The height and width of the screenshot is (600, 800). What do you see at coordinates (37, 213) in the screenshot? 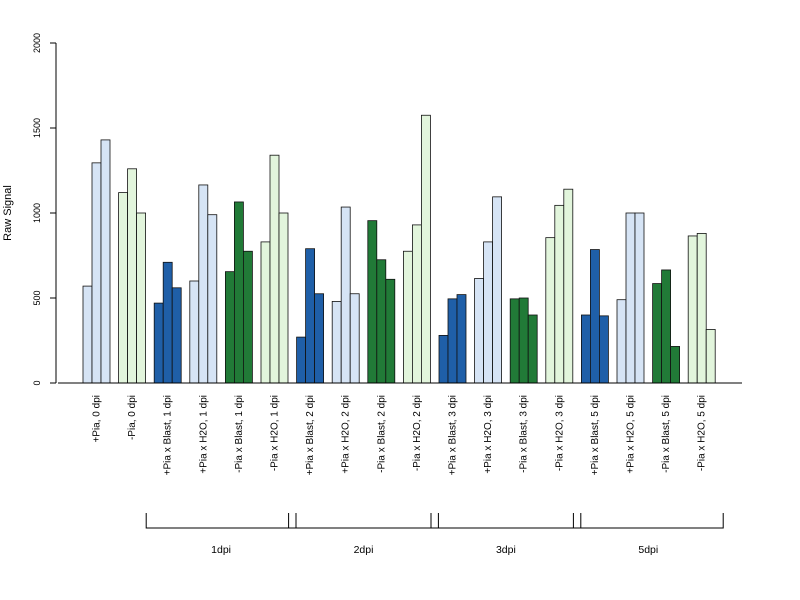
I see `y-tick-label: 1000` at bounding box center [37, 213].